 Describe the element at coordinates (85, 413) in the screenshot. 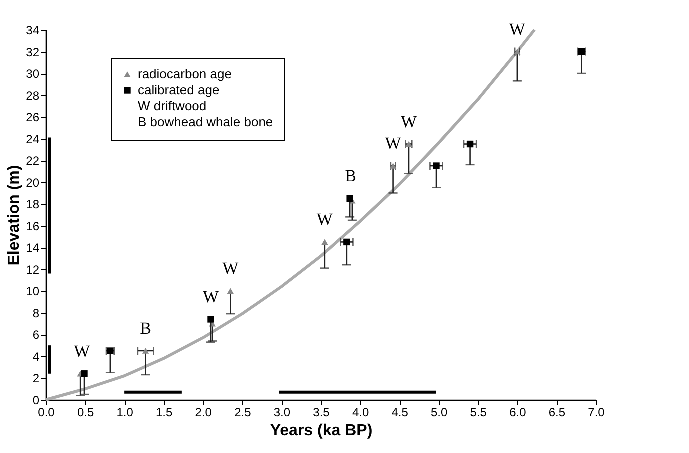

I see `x-tick-label: 0.5` at that location.